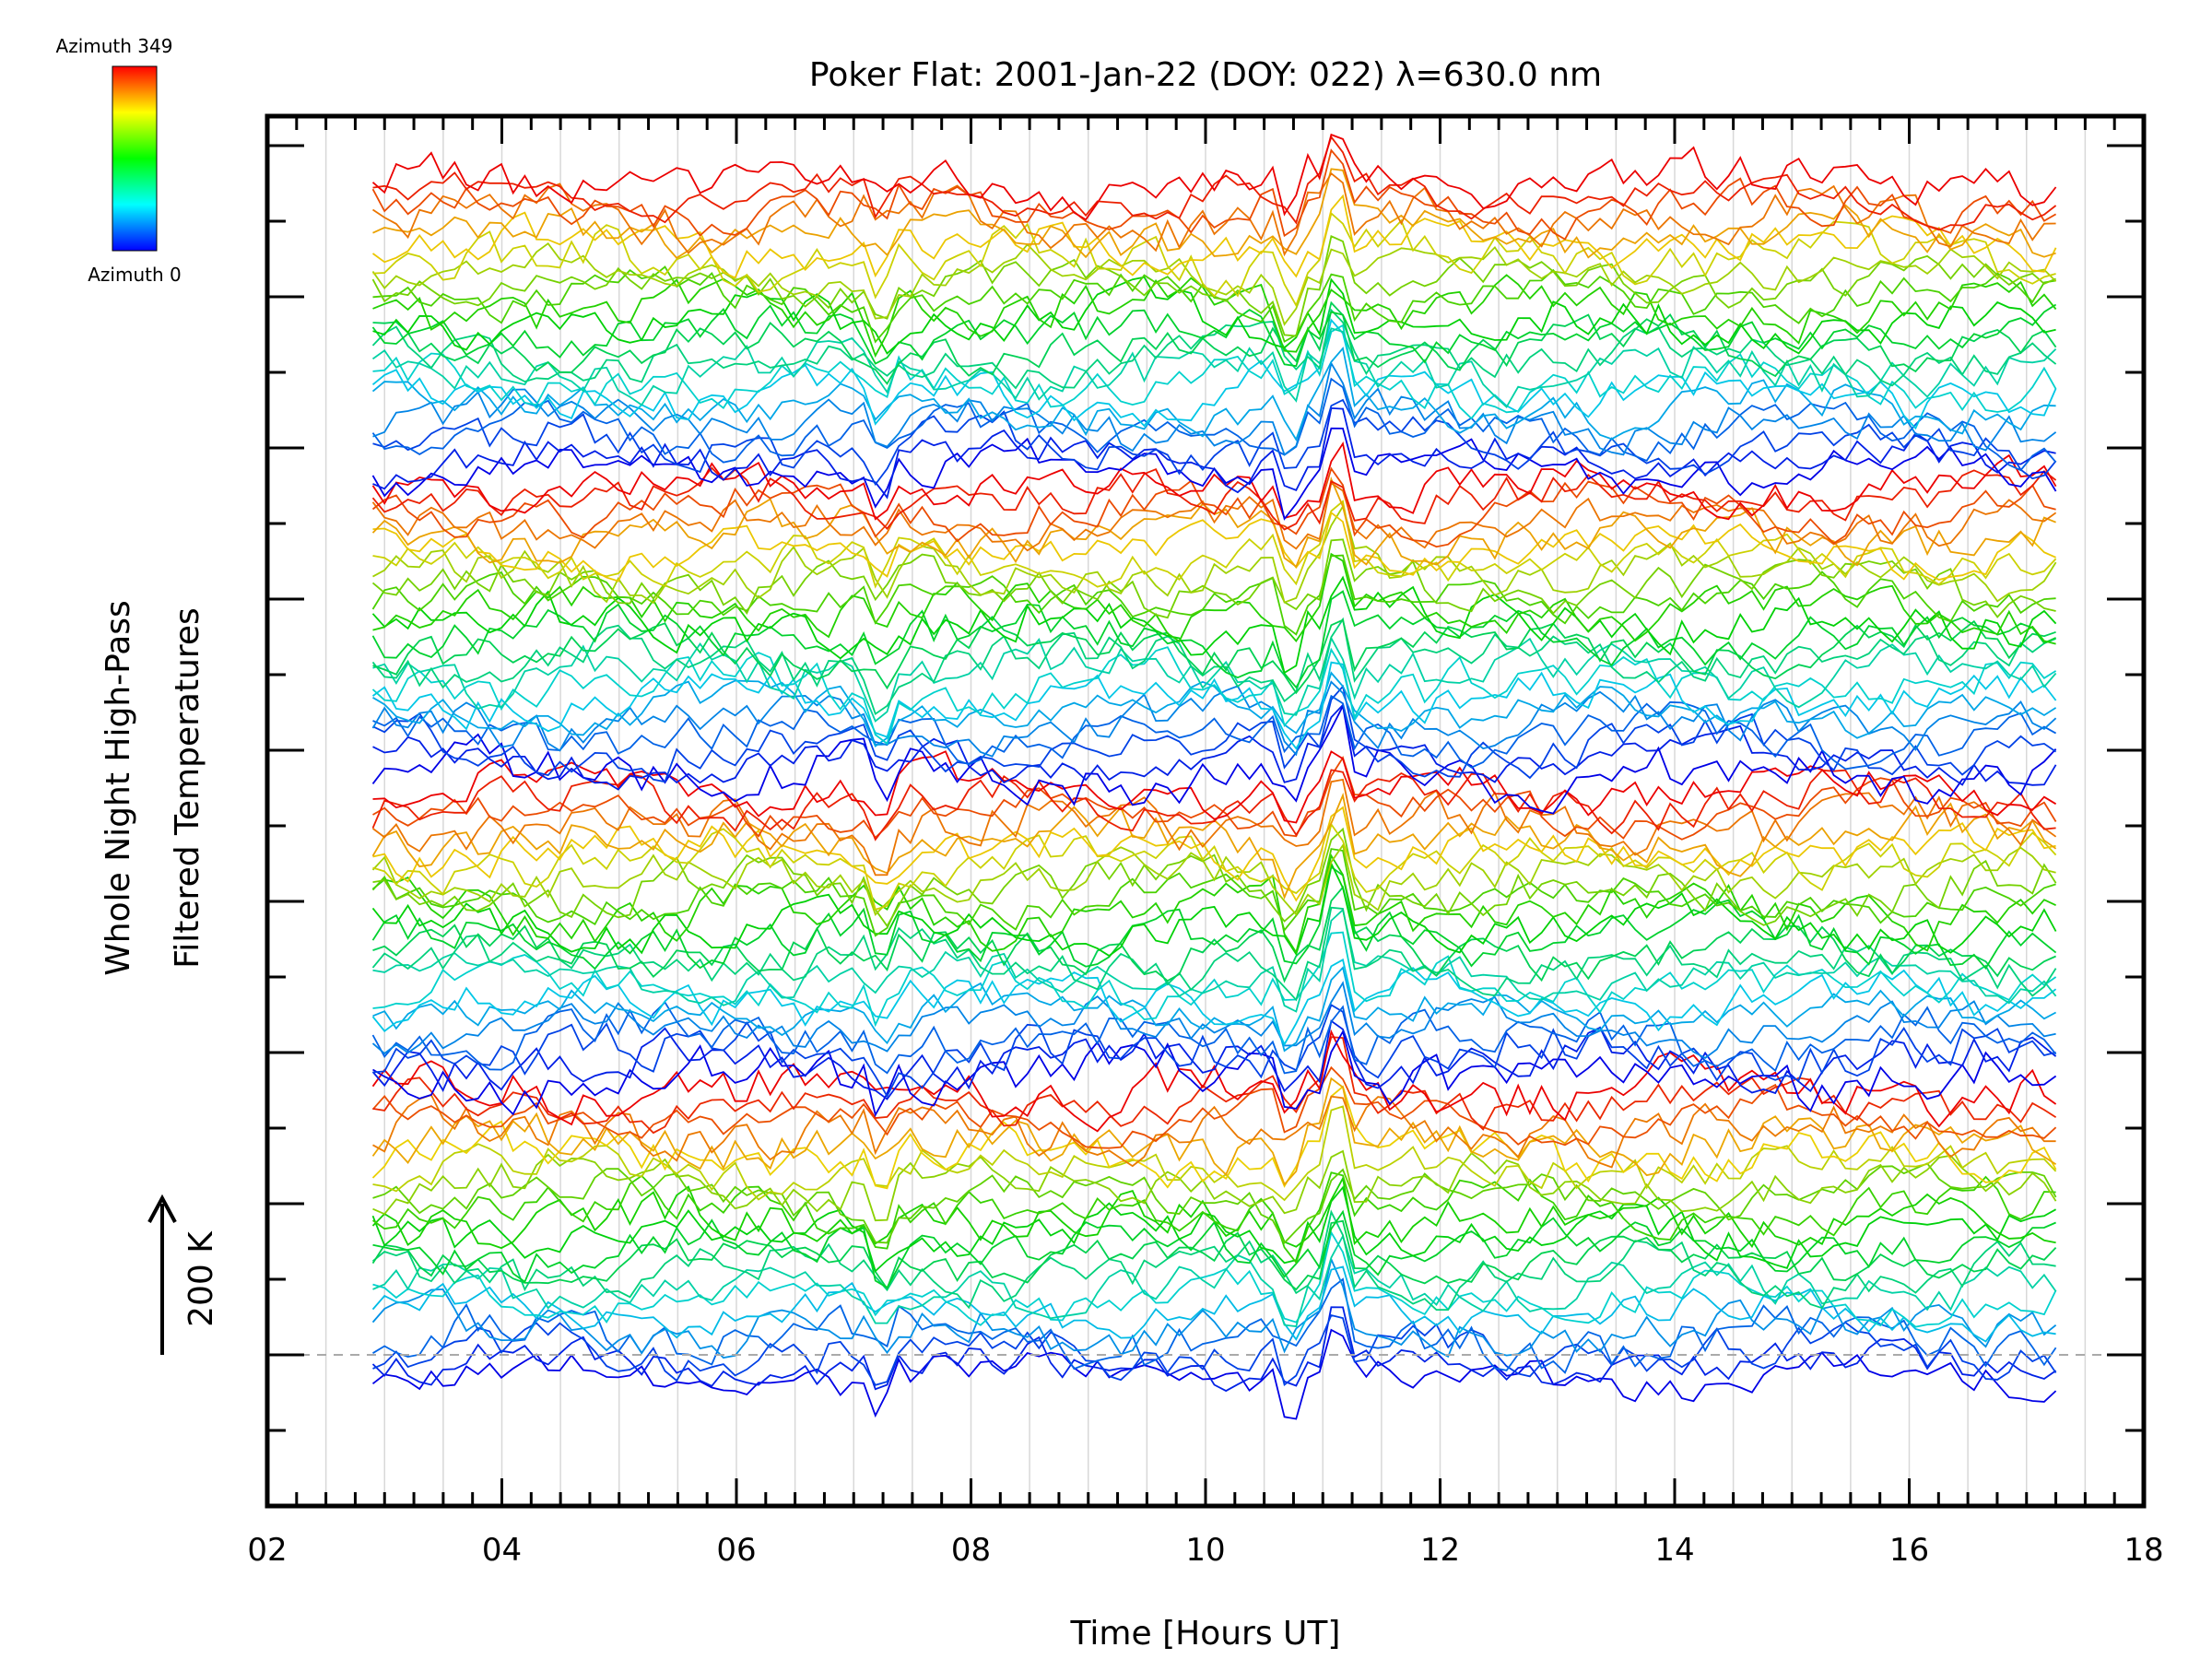  I want to click on x-tick-label: 16, so click(1909, 1550).